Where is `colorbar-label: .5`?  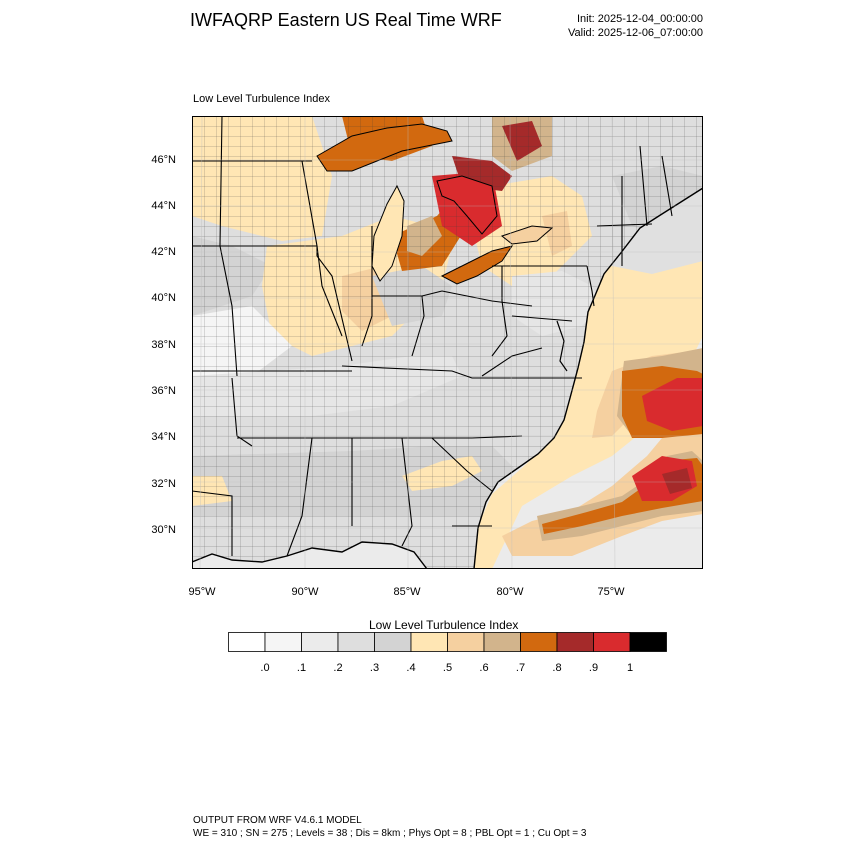 colorbar-label: .5 is located at coordinates (447, 668).